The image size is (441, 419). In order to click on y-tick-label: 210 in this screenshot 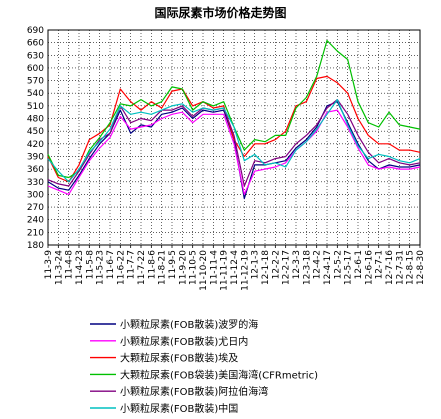, I will do `click(35, 233)`.